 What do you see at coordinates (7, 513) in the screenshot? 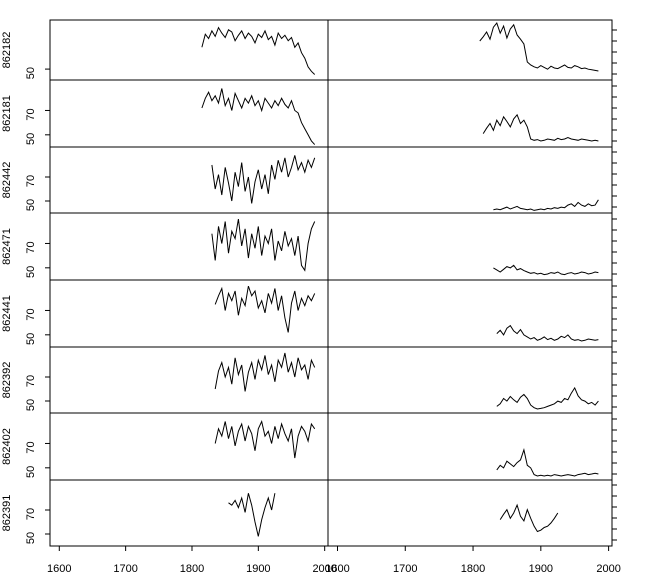
I see `y-axis-label: 862391` at bounding box center [7, 513].